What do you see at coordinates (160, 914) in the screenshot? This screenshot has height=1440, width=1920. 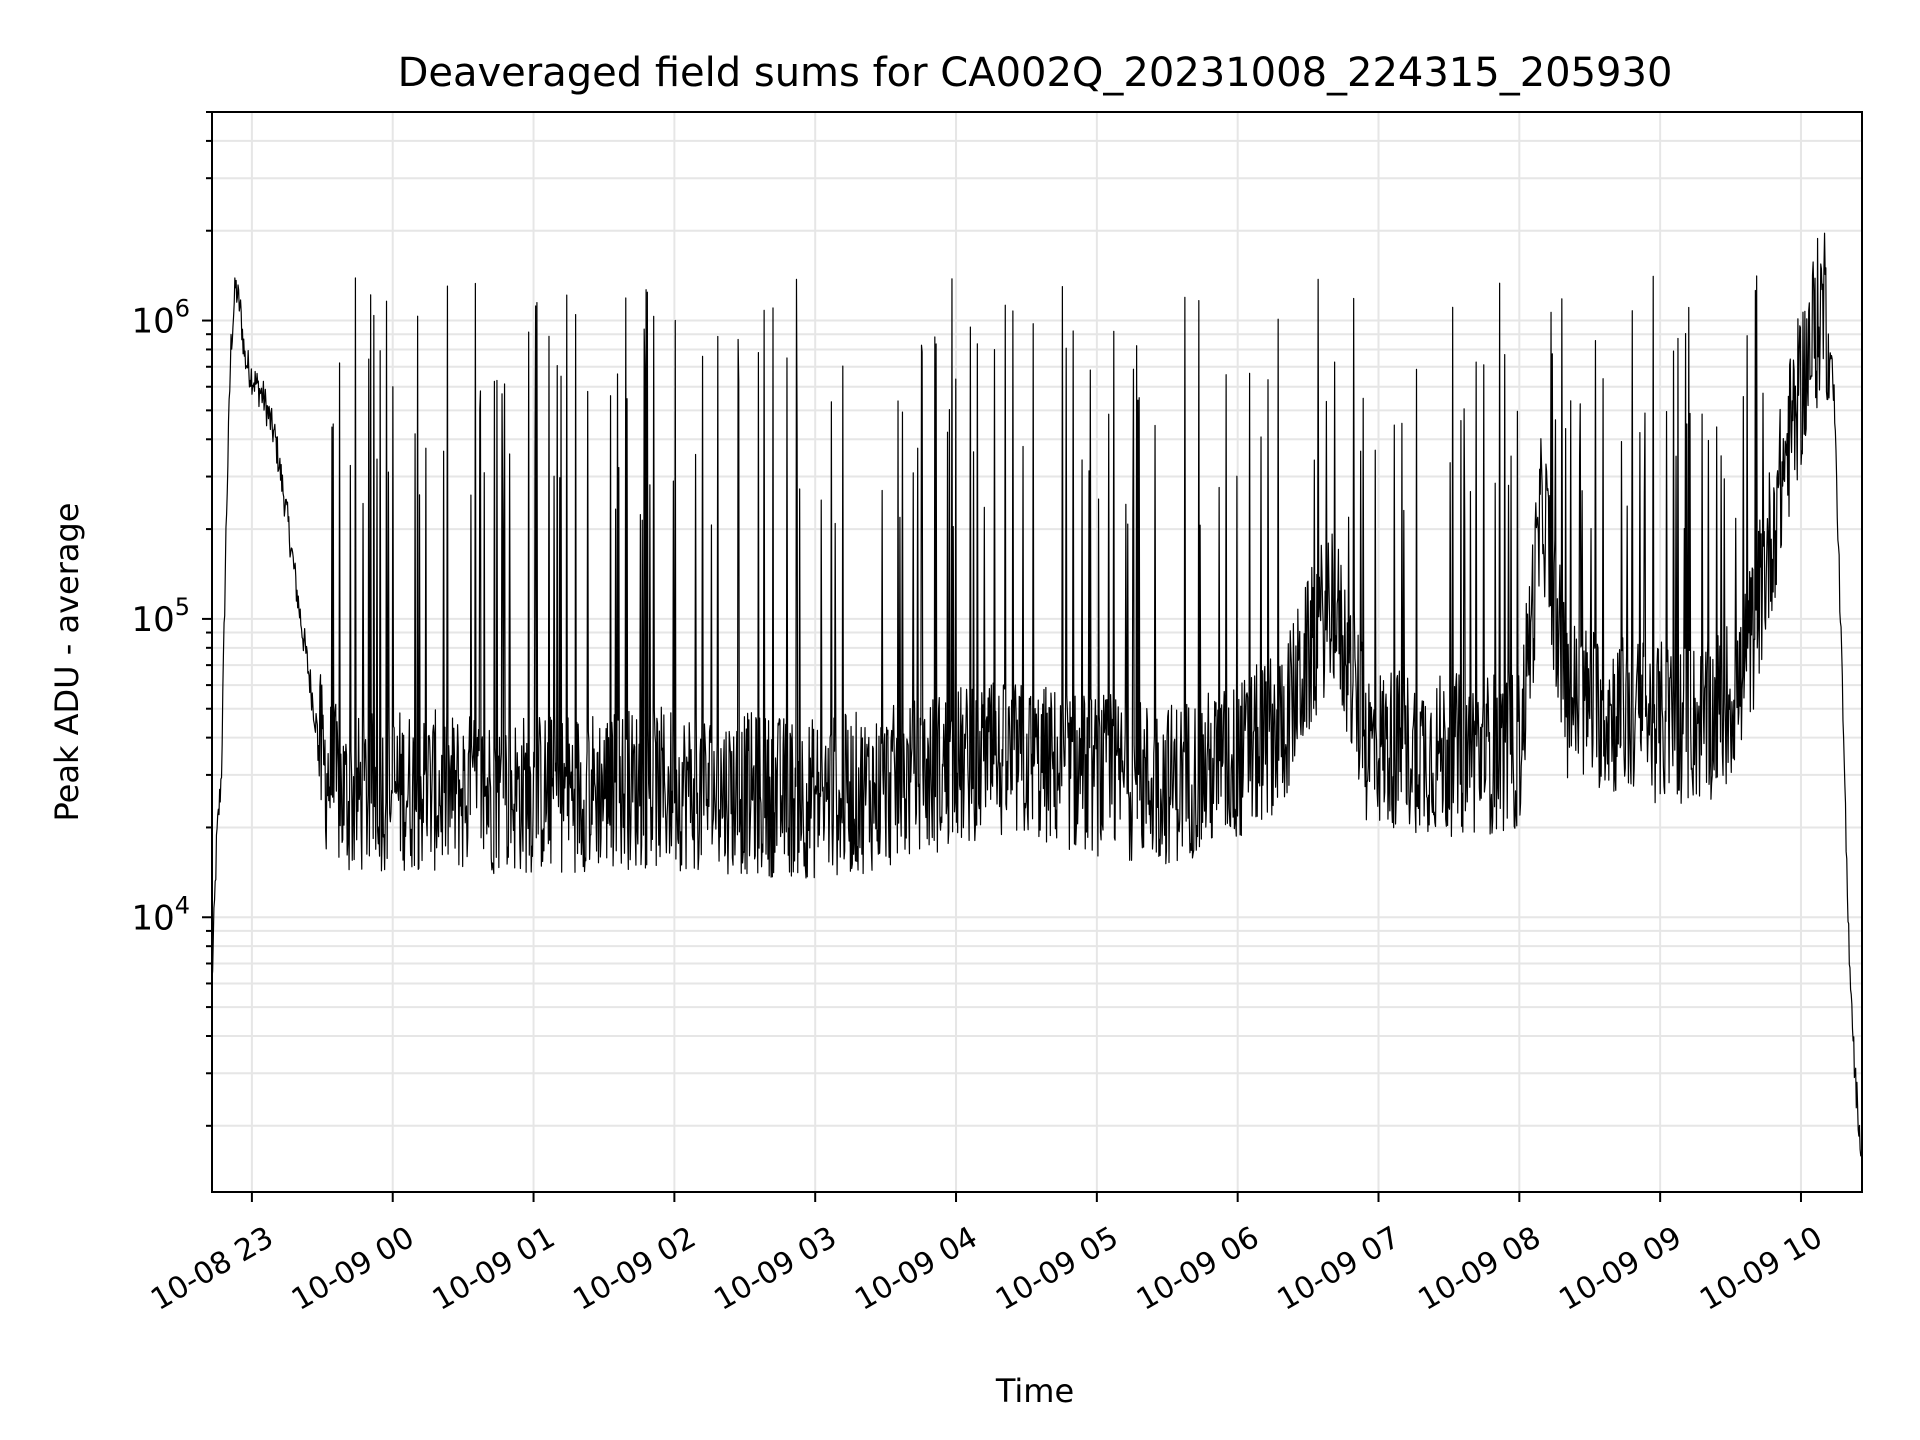 I see `y-tick-label: 10⁴` at bounding box center [160, 914].